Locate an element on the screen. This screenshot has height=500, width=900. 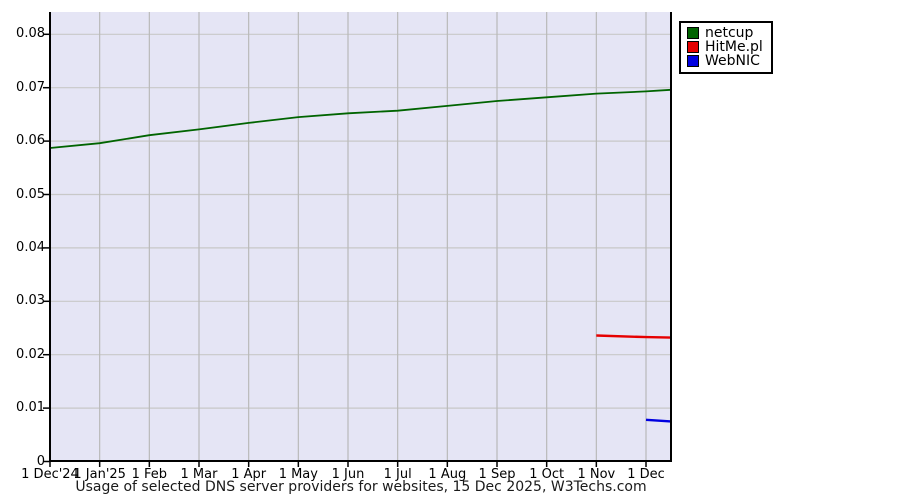
webnic-swatch-icon is located at coordinates (693, 61).